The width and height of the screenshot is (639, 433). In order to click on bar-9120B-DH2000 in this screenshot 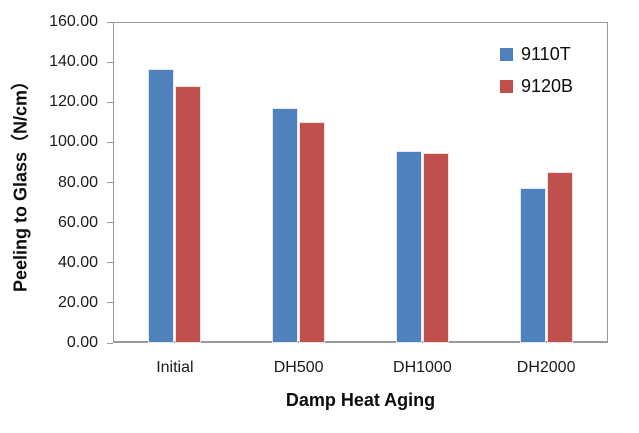, I will do `click(560, 257)`.